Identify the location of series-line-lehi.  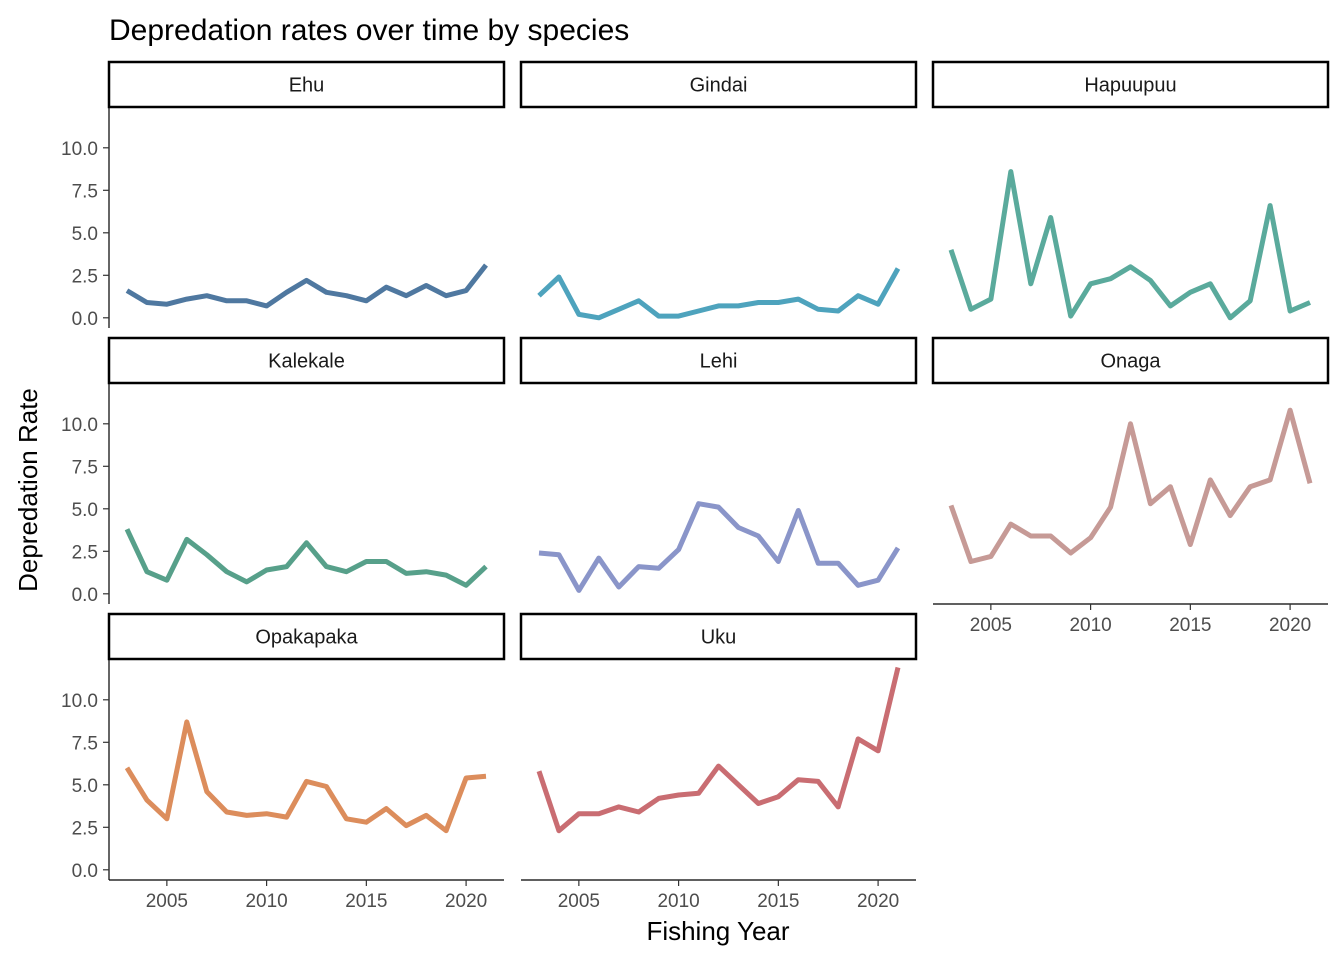
(719, 547).